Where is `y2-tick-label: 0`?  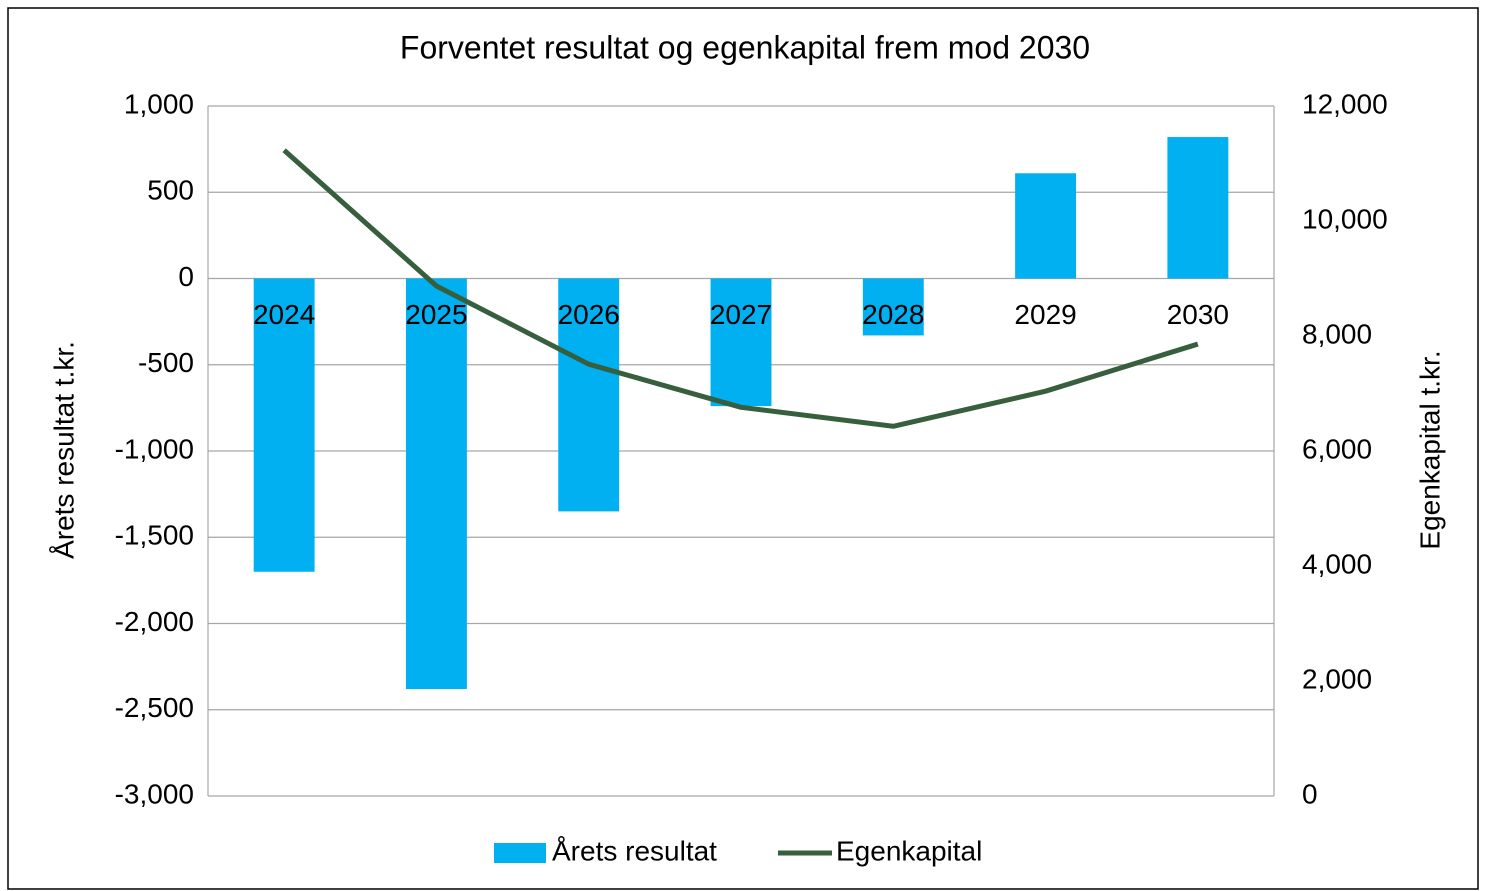 y2-tick-label: 0 is located at coordinates (1310, 793).